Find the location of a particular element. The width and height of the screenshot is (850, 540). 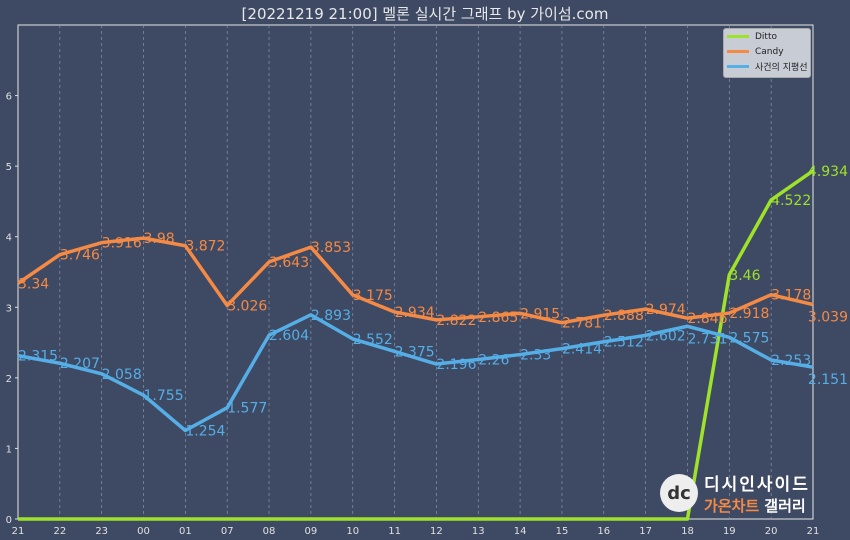

legend-item: Candy is located at coordinates (767, 51).